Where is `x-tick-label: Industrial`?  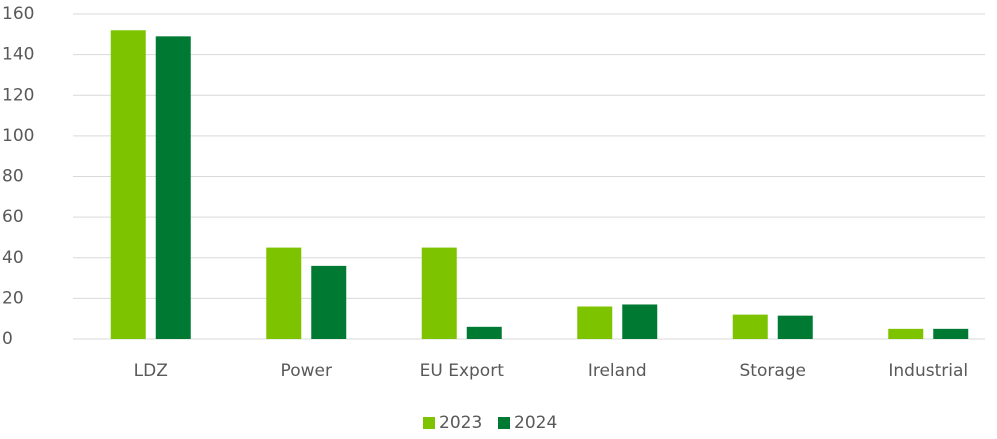 x-tick-label: Industrial is located at coordinates (928, 371).